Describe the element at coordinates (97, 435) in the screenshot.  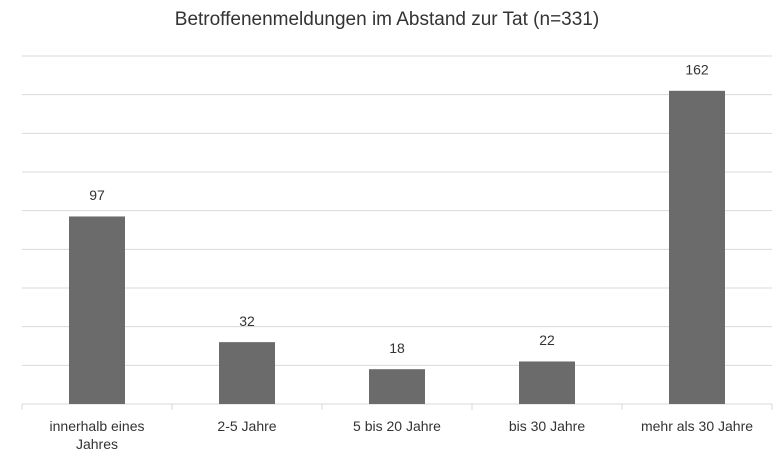
I see `x-tick-label: innerhalb eines Jahres` at that location.